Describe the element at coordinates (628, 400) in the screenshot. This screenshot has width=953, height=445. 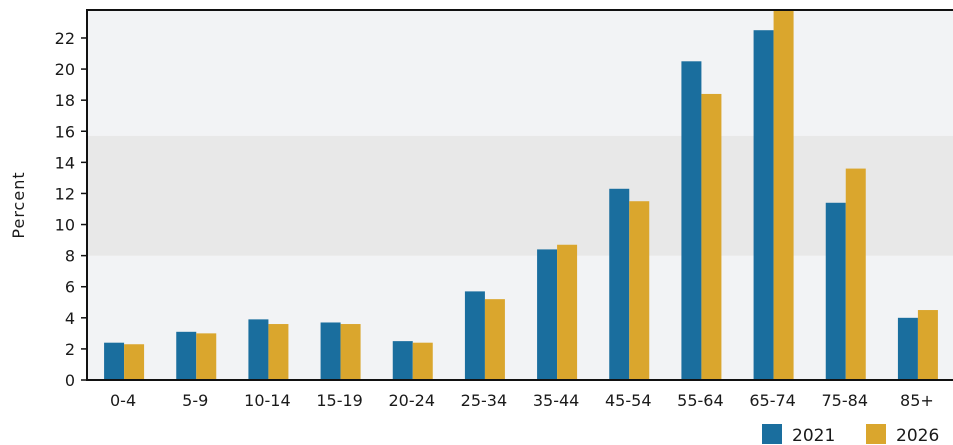
I see `x-tick-label: 45-54` at that location.